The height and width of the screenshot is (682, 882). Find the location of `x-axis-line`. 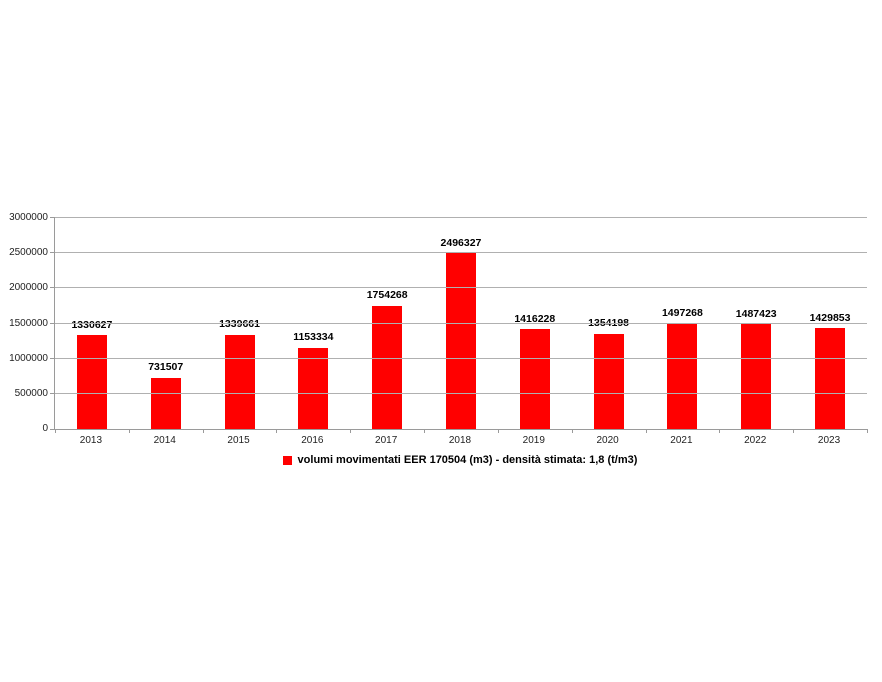

x-axis-line is located at coordinates (461, 429).